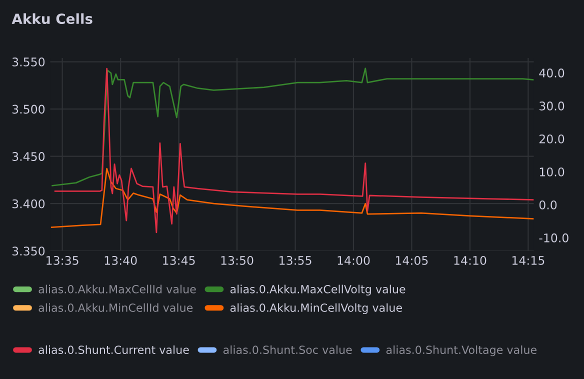 The width and height of the screenshot is (584, 379). I want to click on x-tick-label: 13:55, so click(296, 260).